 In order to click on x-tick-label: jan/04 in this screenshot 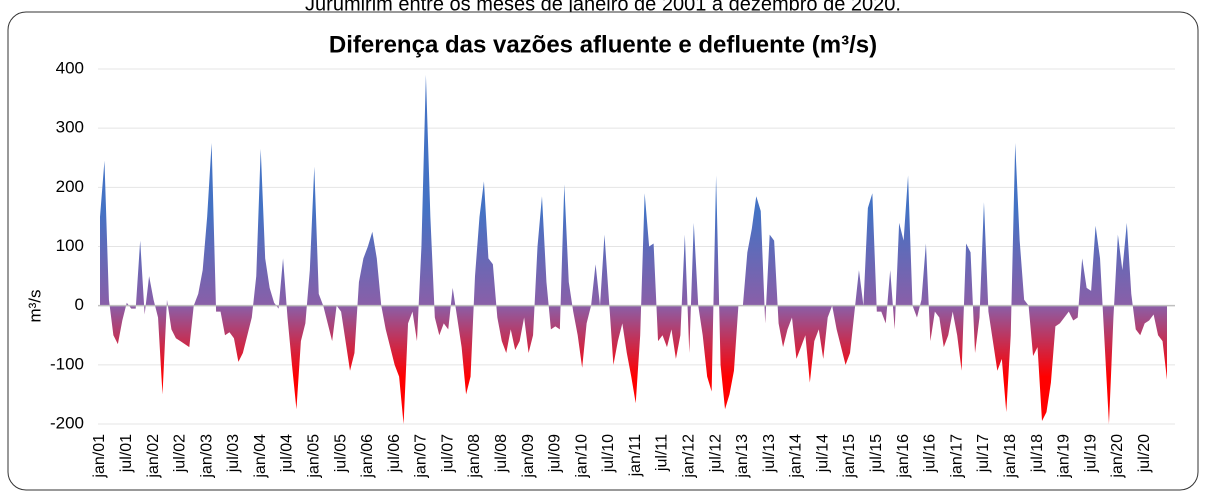, I will do `click(260, 456)`.